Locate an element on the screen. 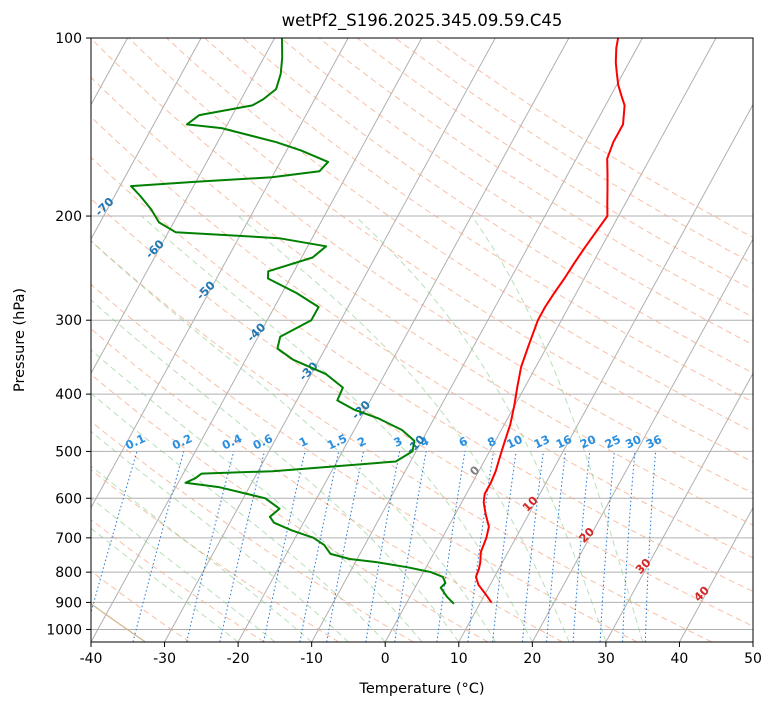  y-tick-label: 800 is located at coordinates (68, 573).